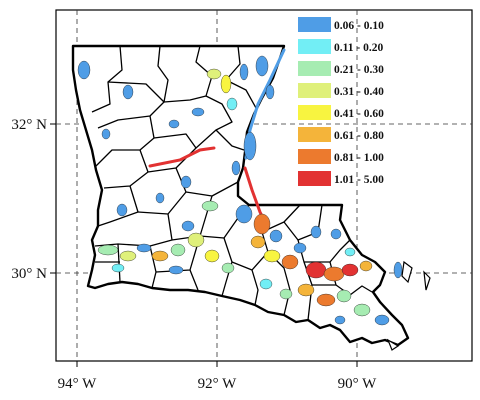  What do you see at coordinates (359, 180) in the screenshot?
I see `legend-label-8: 1.01 - 5.00` at bounding box center [359, 180].